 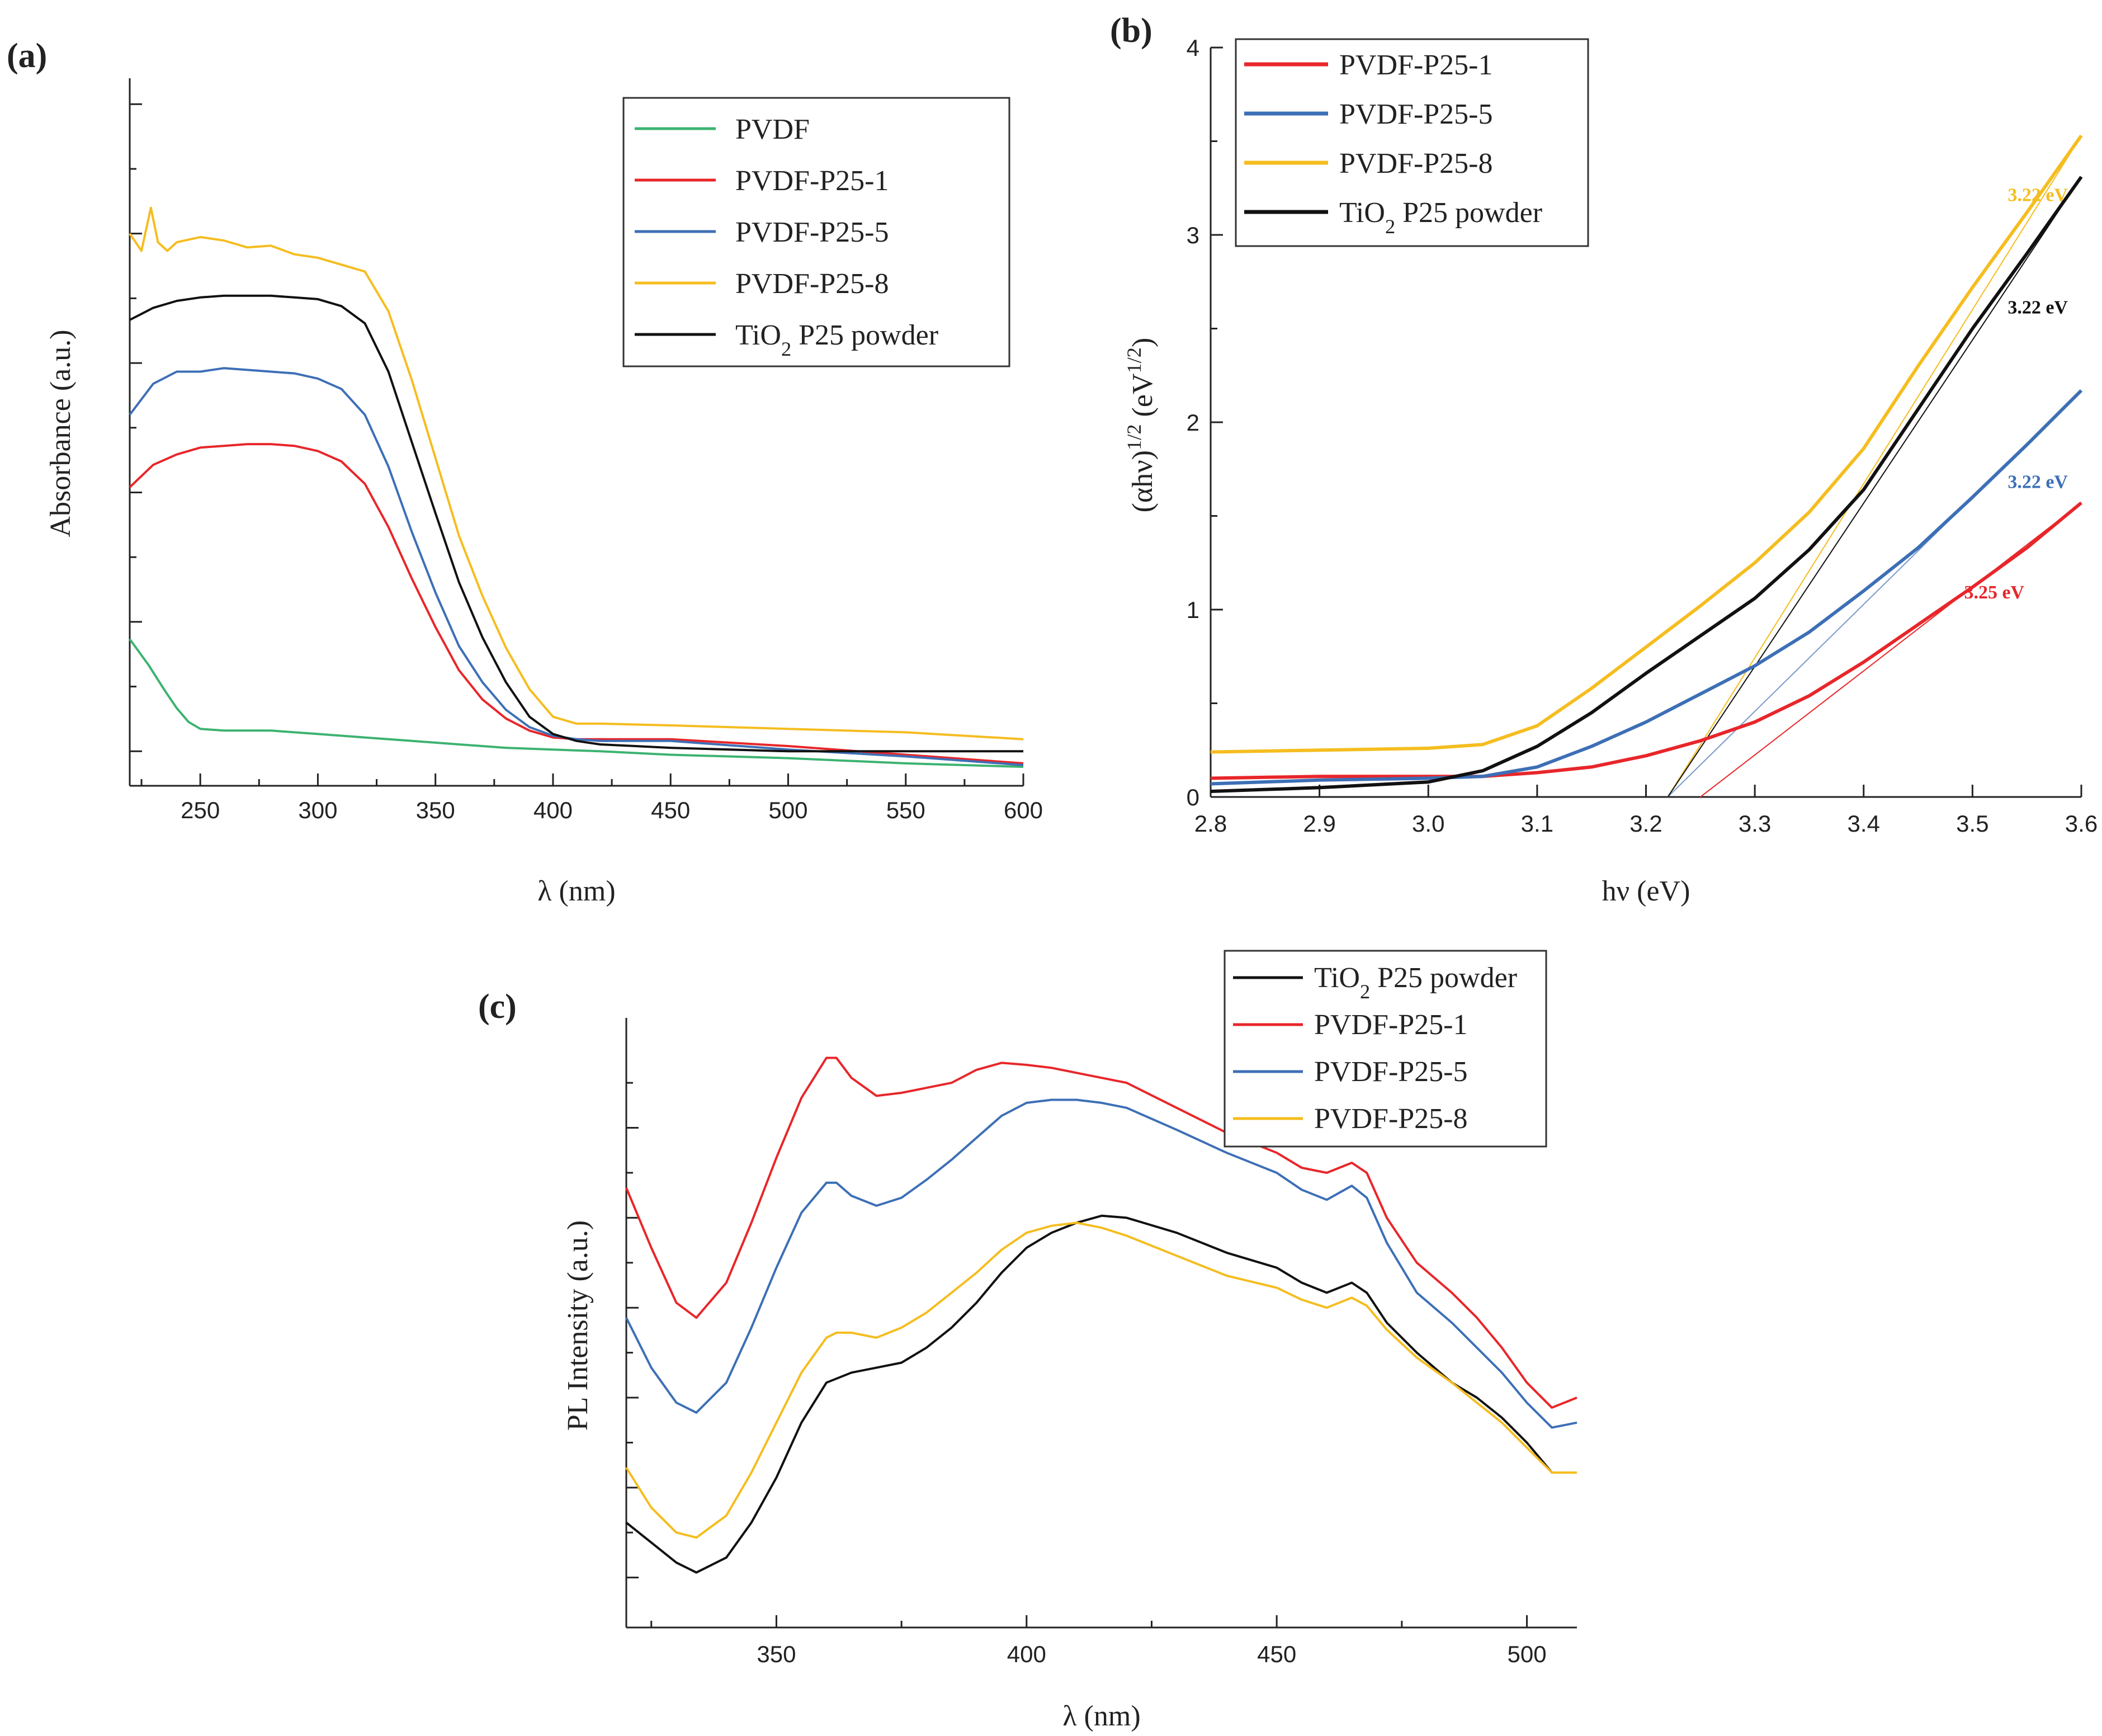 What do you see at coordinates (812, 232) in the screenshot?
I see `a-legend-label: PVDF-P25-5` at bounding box center [812, 232].